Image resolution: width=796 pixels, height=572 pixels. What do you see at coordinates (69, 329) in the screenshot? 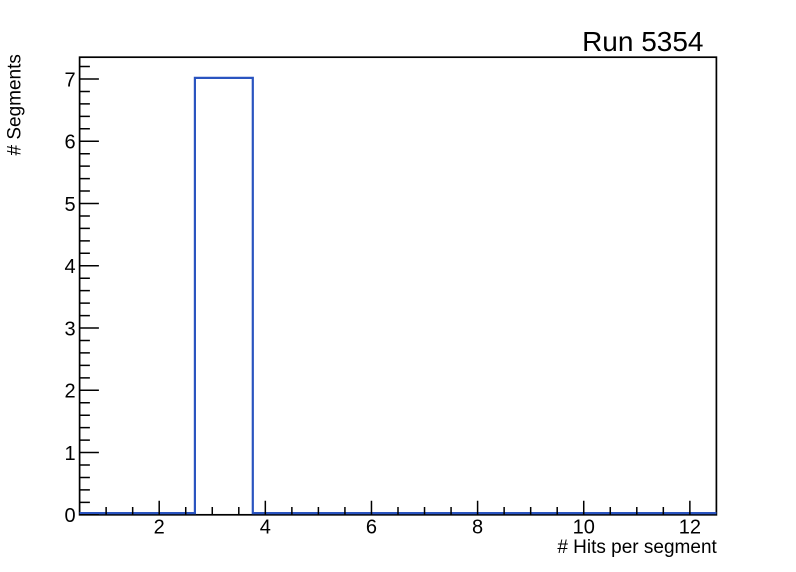
I see `svg-text: 3` at bounding box center [69, 329].